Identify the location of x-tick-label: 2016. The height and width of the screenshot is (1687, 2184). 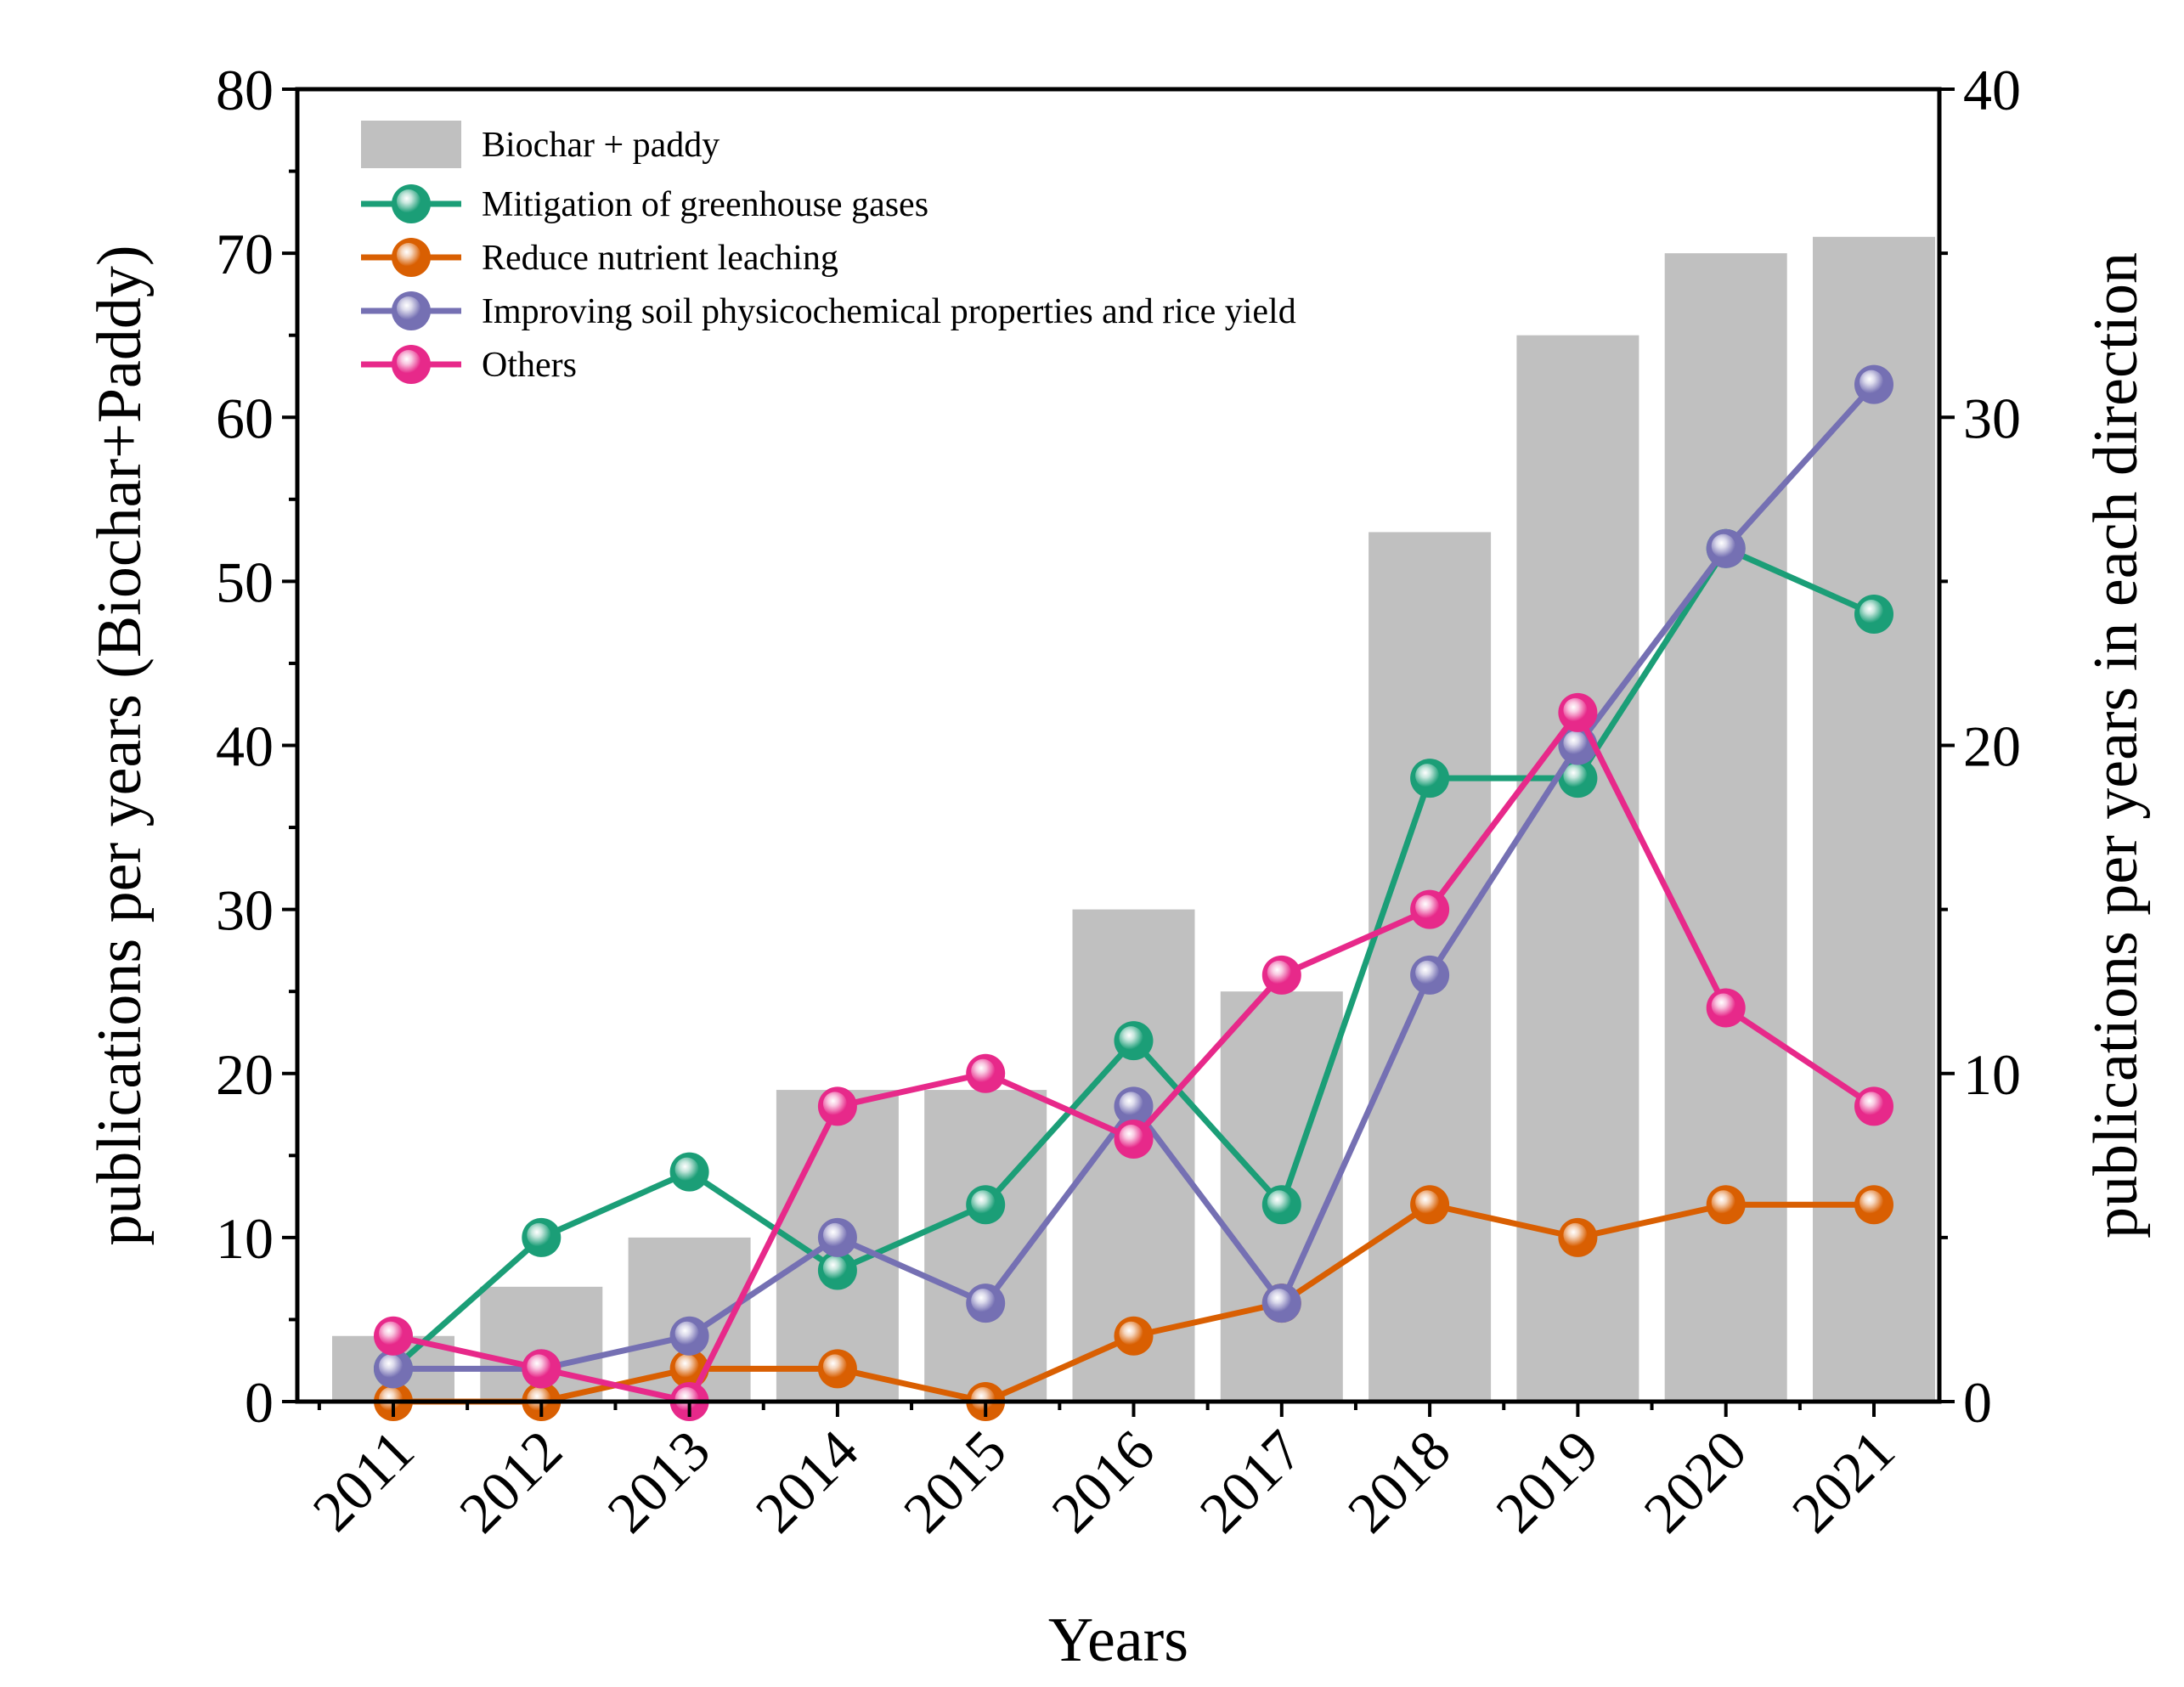
(1102, 1481).